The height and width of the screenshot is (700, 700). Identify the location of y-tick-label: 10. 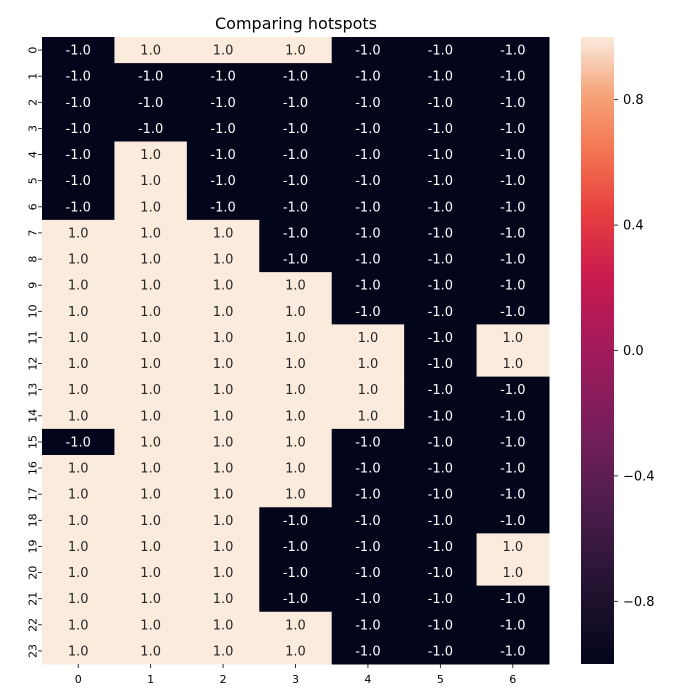
(33, 311).